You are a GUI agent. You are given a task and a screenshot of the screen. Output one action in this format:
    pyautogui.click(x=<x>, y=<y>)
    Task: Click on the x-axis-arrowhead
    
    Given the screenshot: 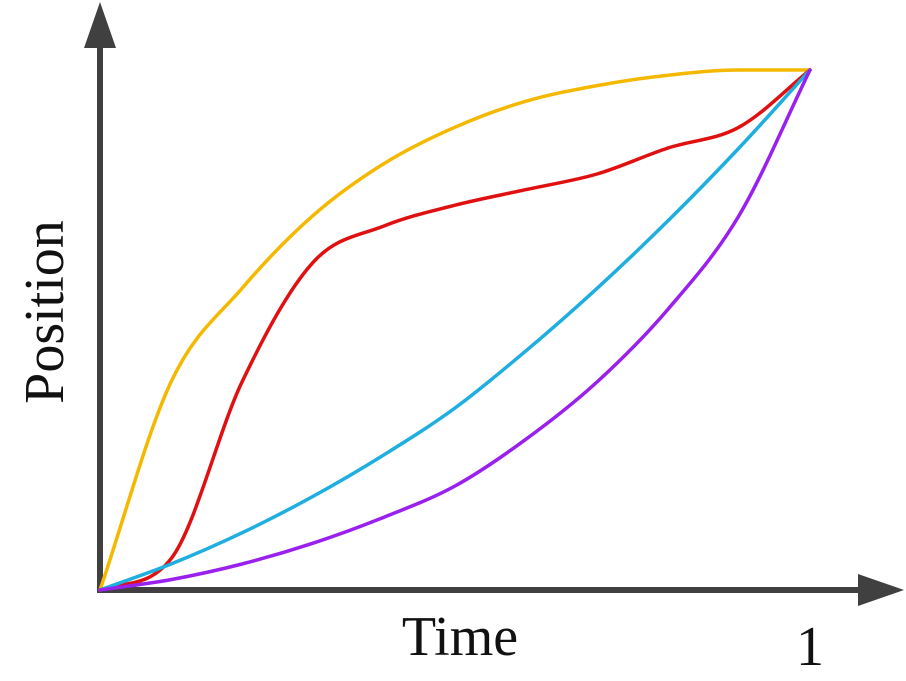 What is the action you would take?
    pyautogui.click(x=881, y=590)
    